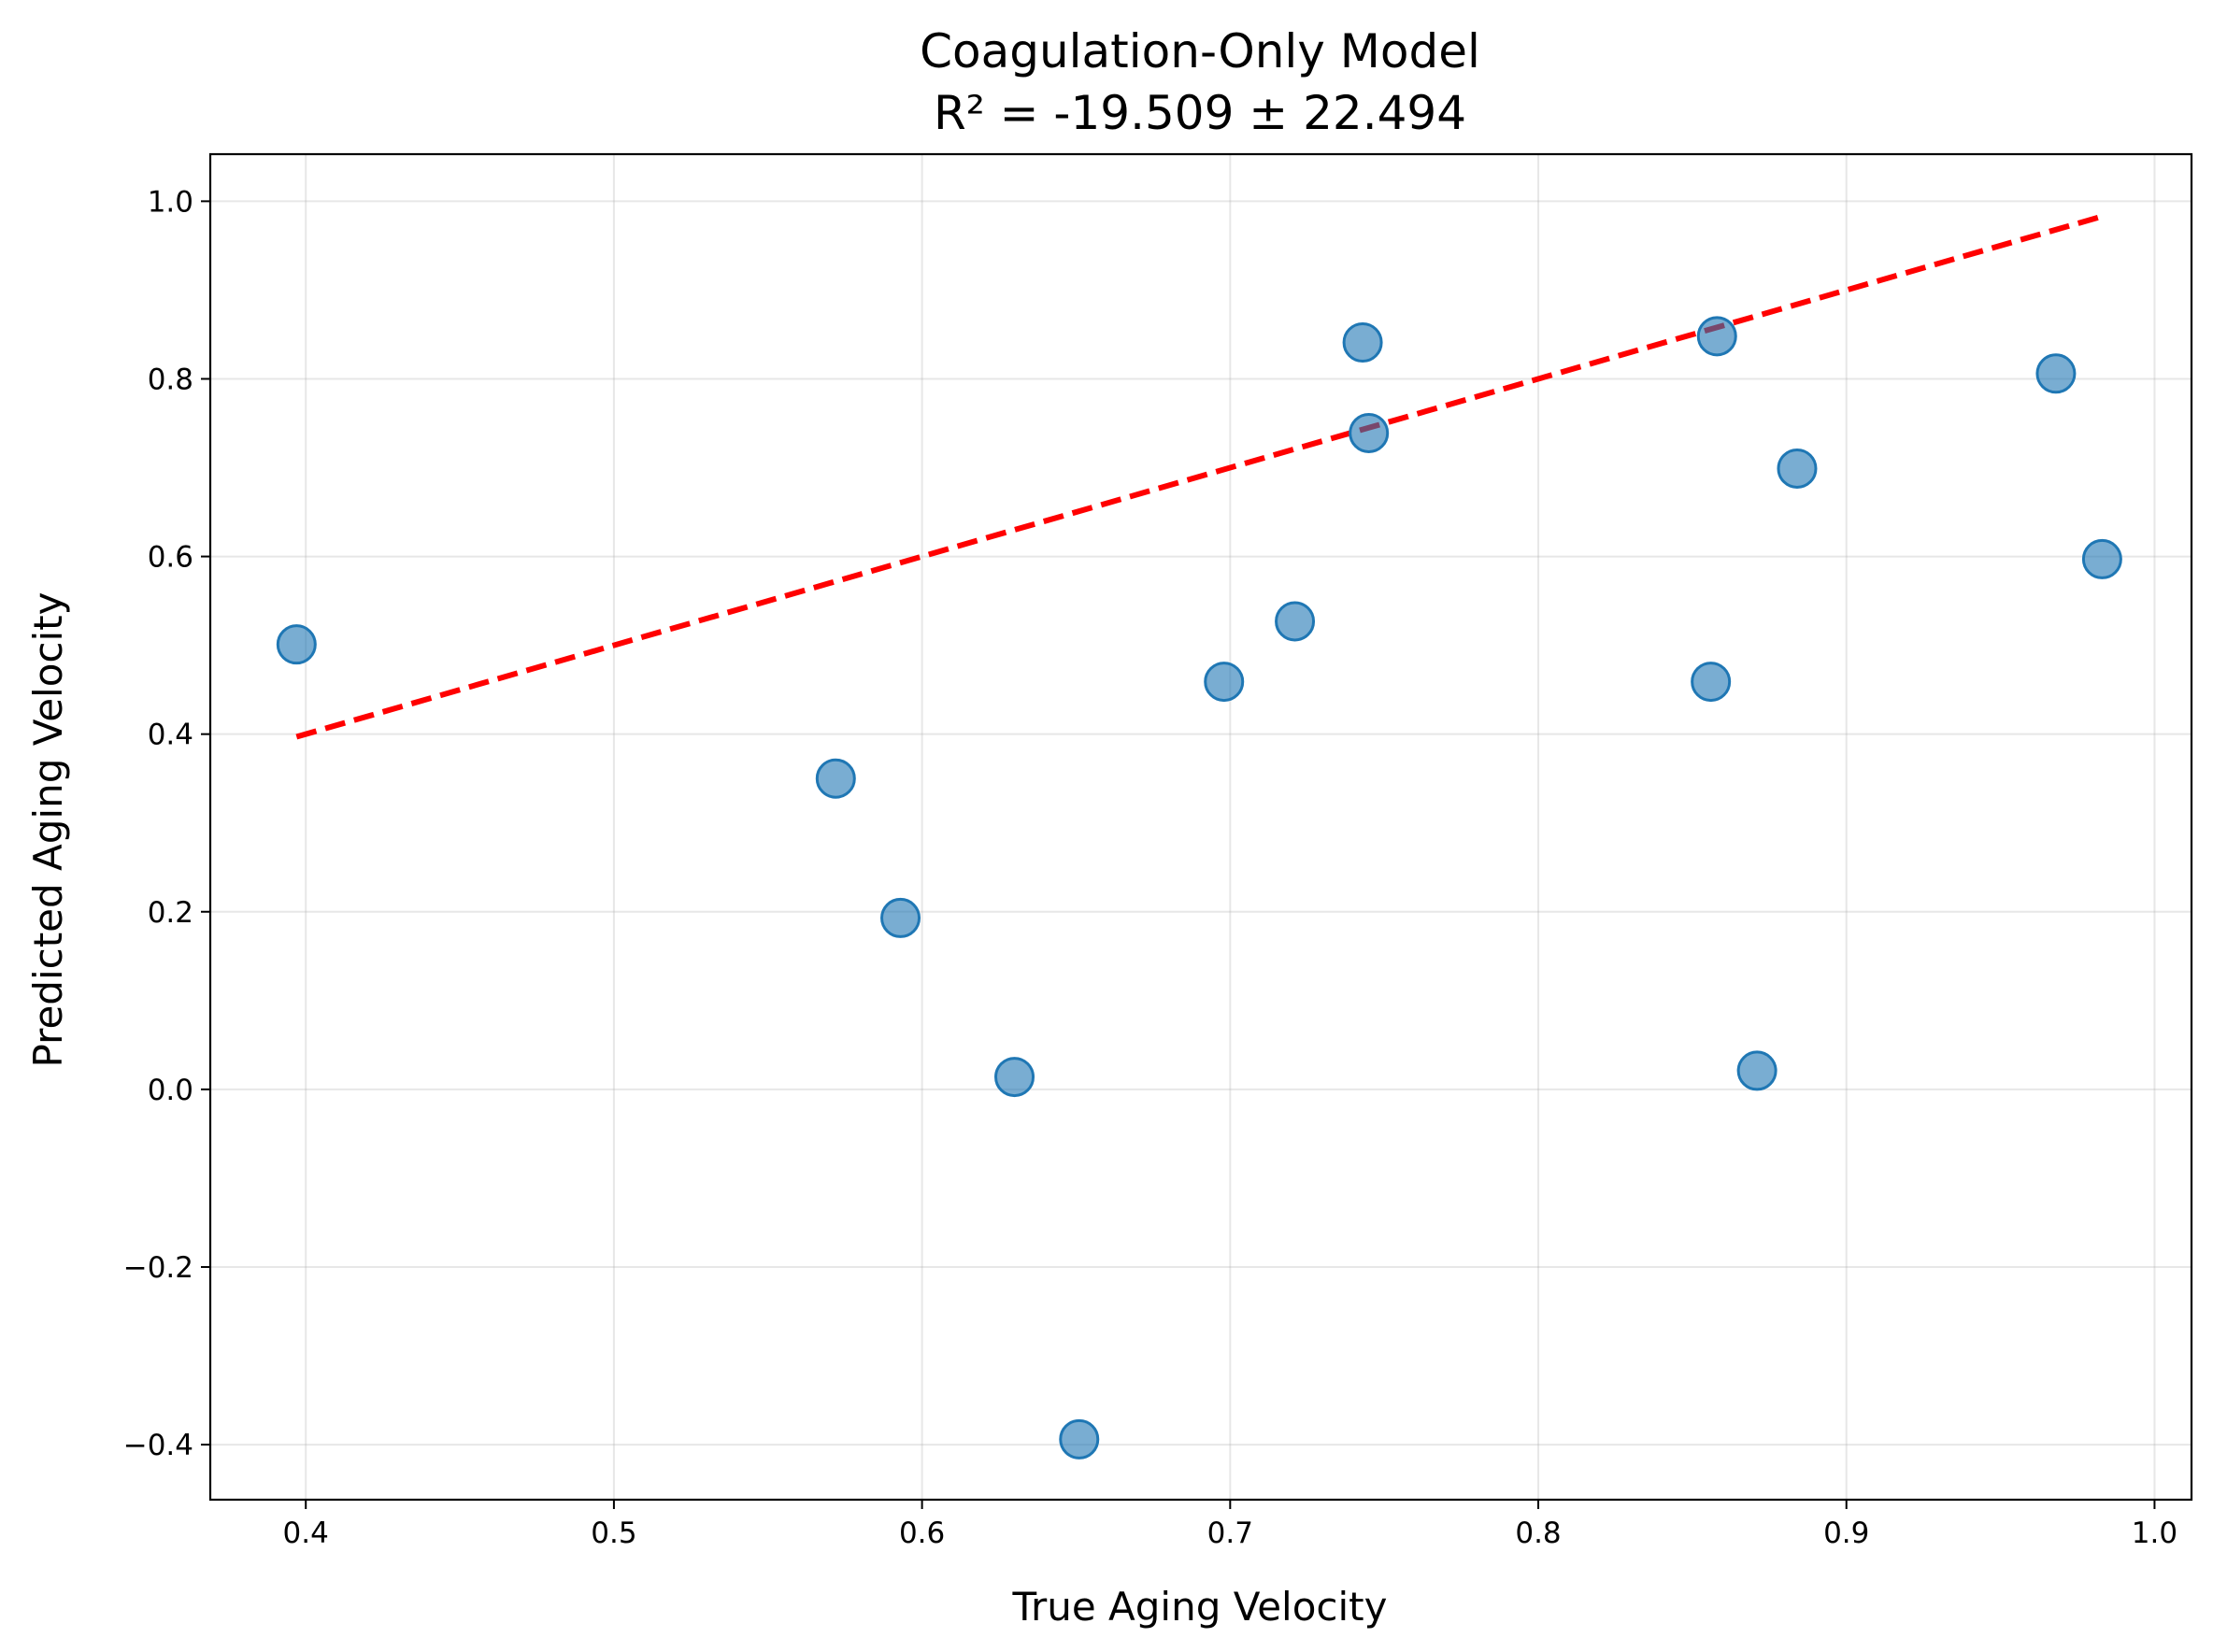 The height and width of the screenshot is (1652, 2213). Describe the element at coordinates (170, 379) in the screenshot. I see `y-tick-label: 0.8` at that location.